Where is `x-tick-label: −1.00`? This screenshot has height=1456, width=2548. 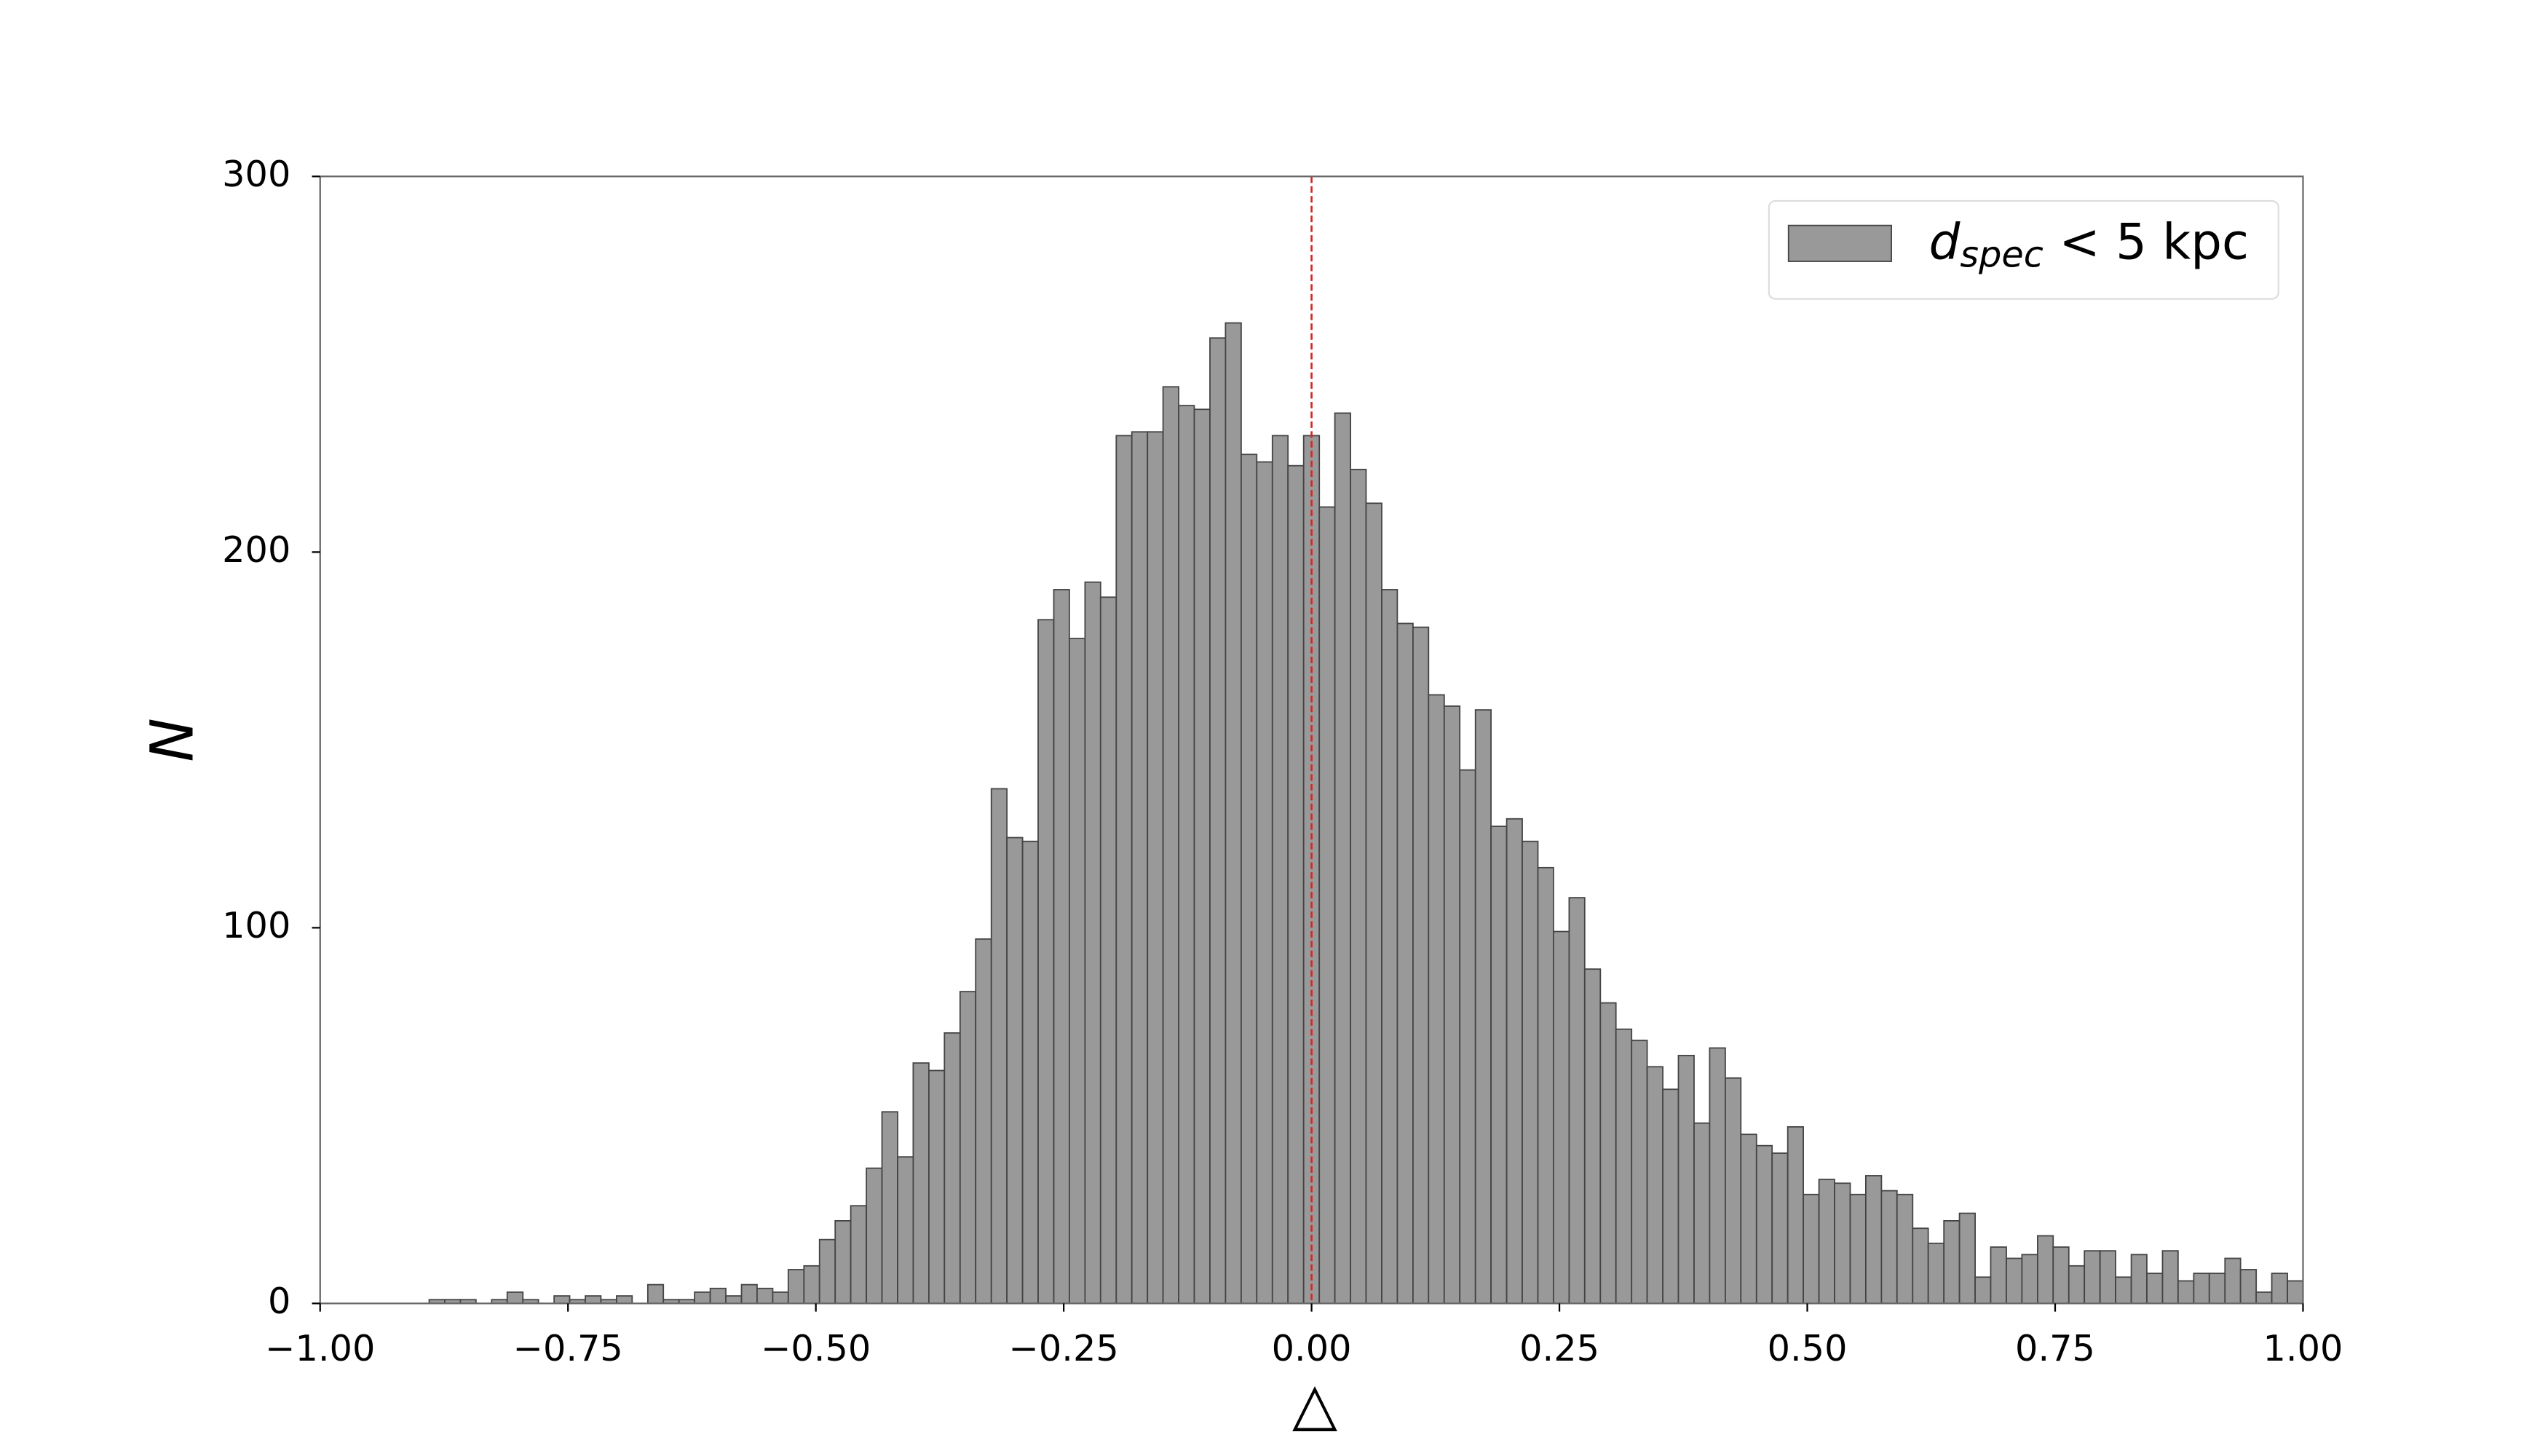 x-tick-label: −1.00 is located at coordinates (320, 1348).